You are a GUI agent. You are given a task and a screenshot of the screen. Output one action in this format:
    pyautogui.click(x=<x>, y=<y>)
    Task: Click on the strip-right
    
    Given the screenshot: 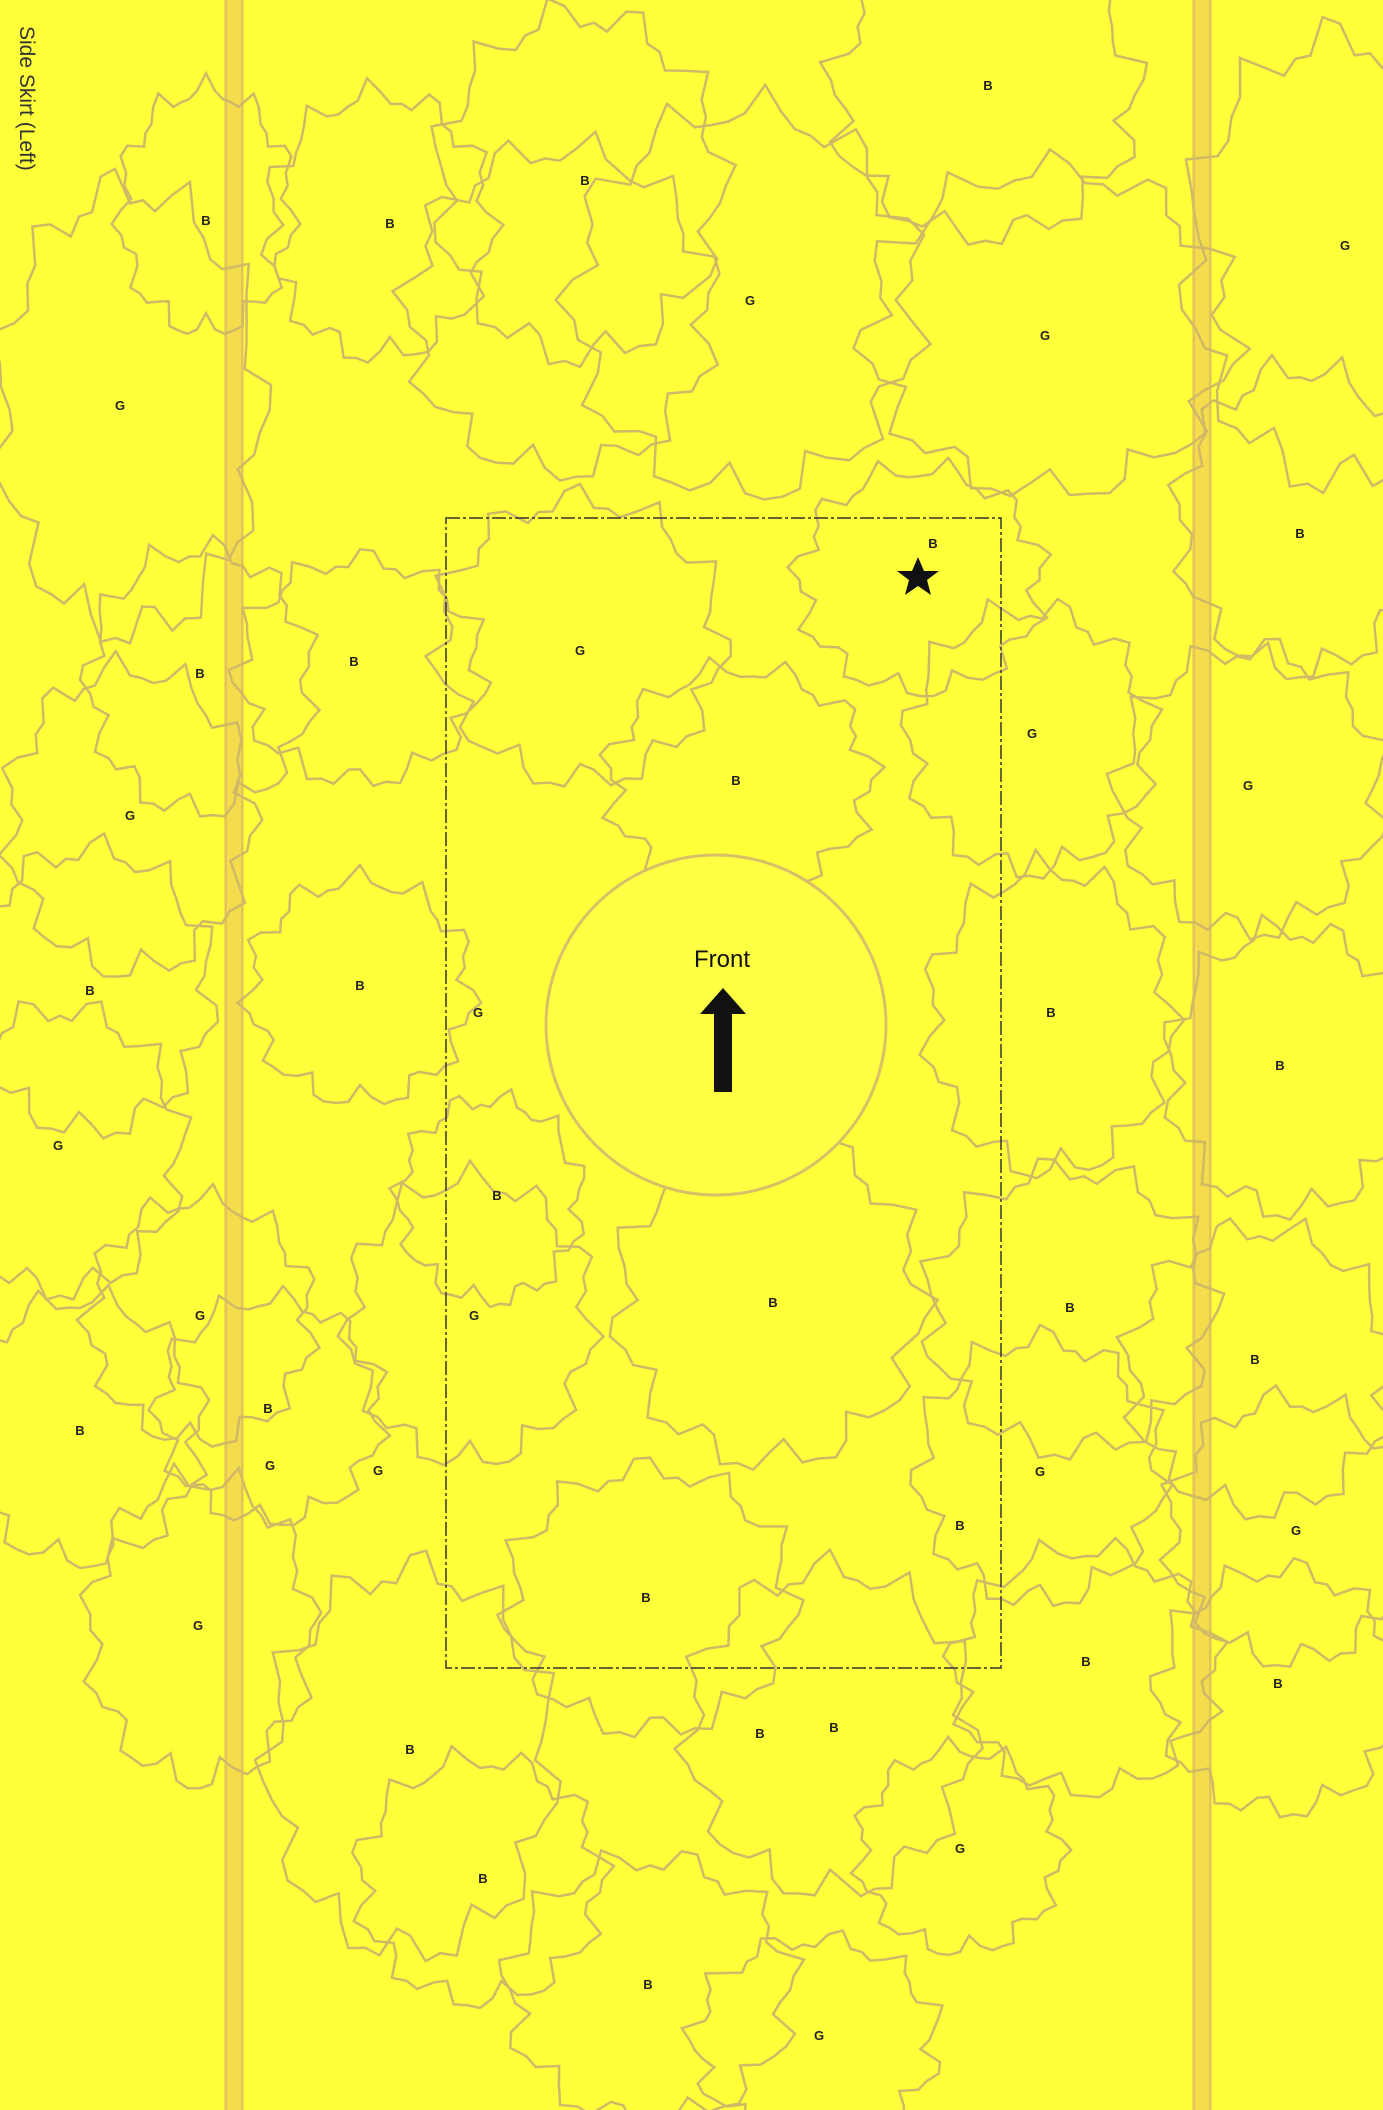 What is the action you would take?
    pyautogui.click(x=1202, y=1055)
    